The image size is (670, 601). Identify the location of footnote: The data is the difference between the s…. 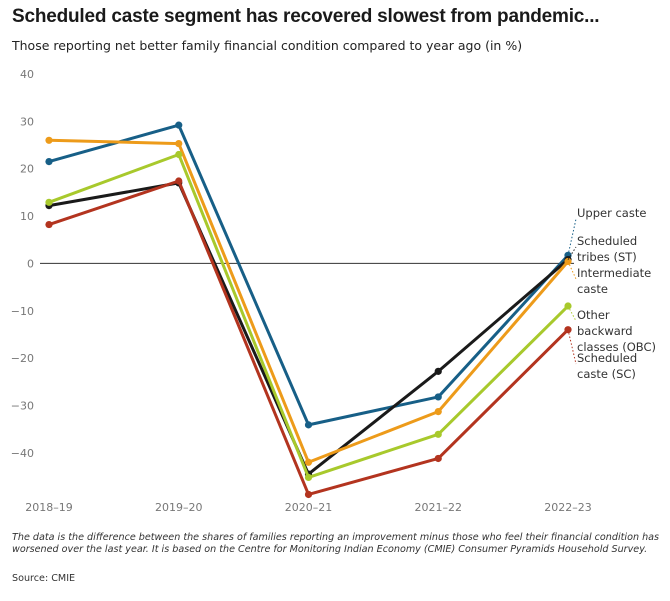
(336, 543).